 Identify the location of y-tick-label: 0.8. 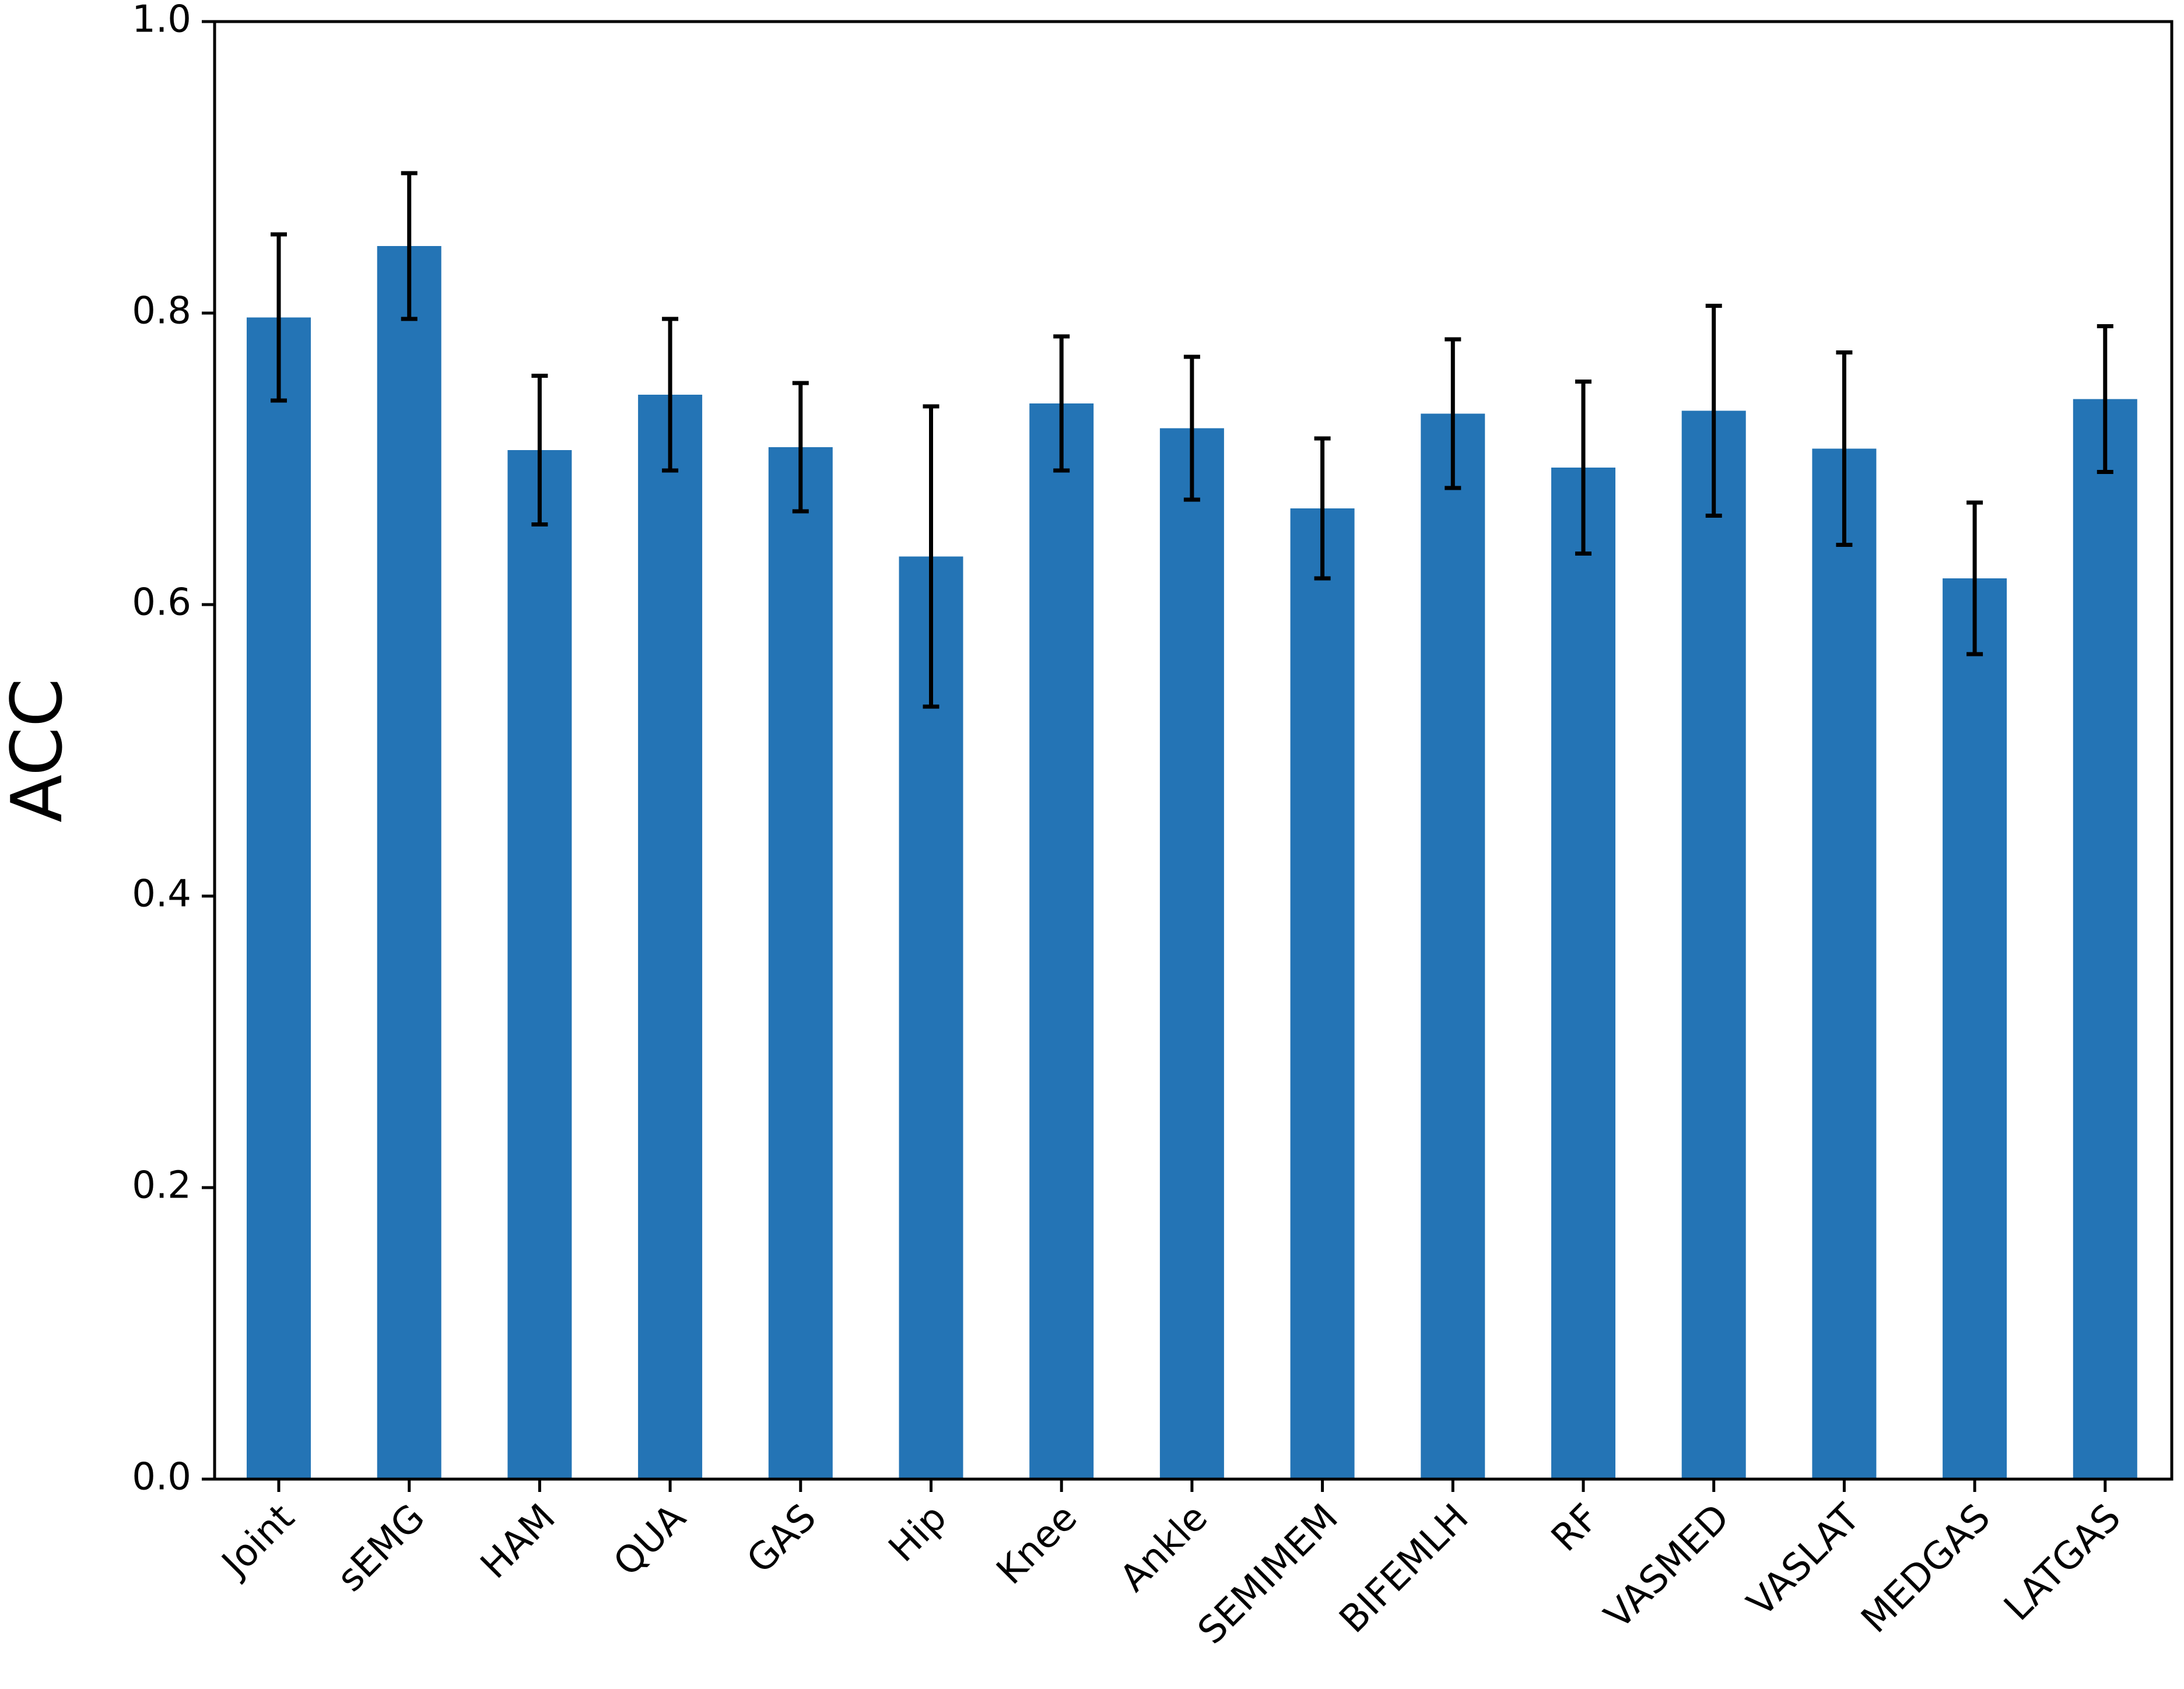
(161, 312).